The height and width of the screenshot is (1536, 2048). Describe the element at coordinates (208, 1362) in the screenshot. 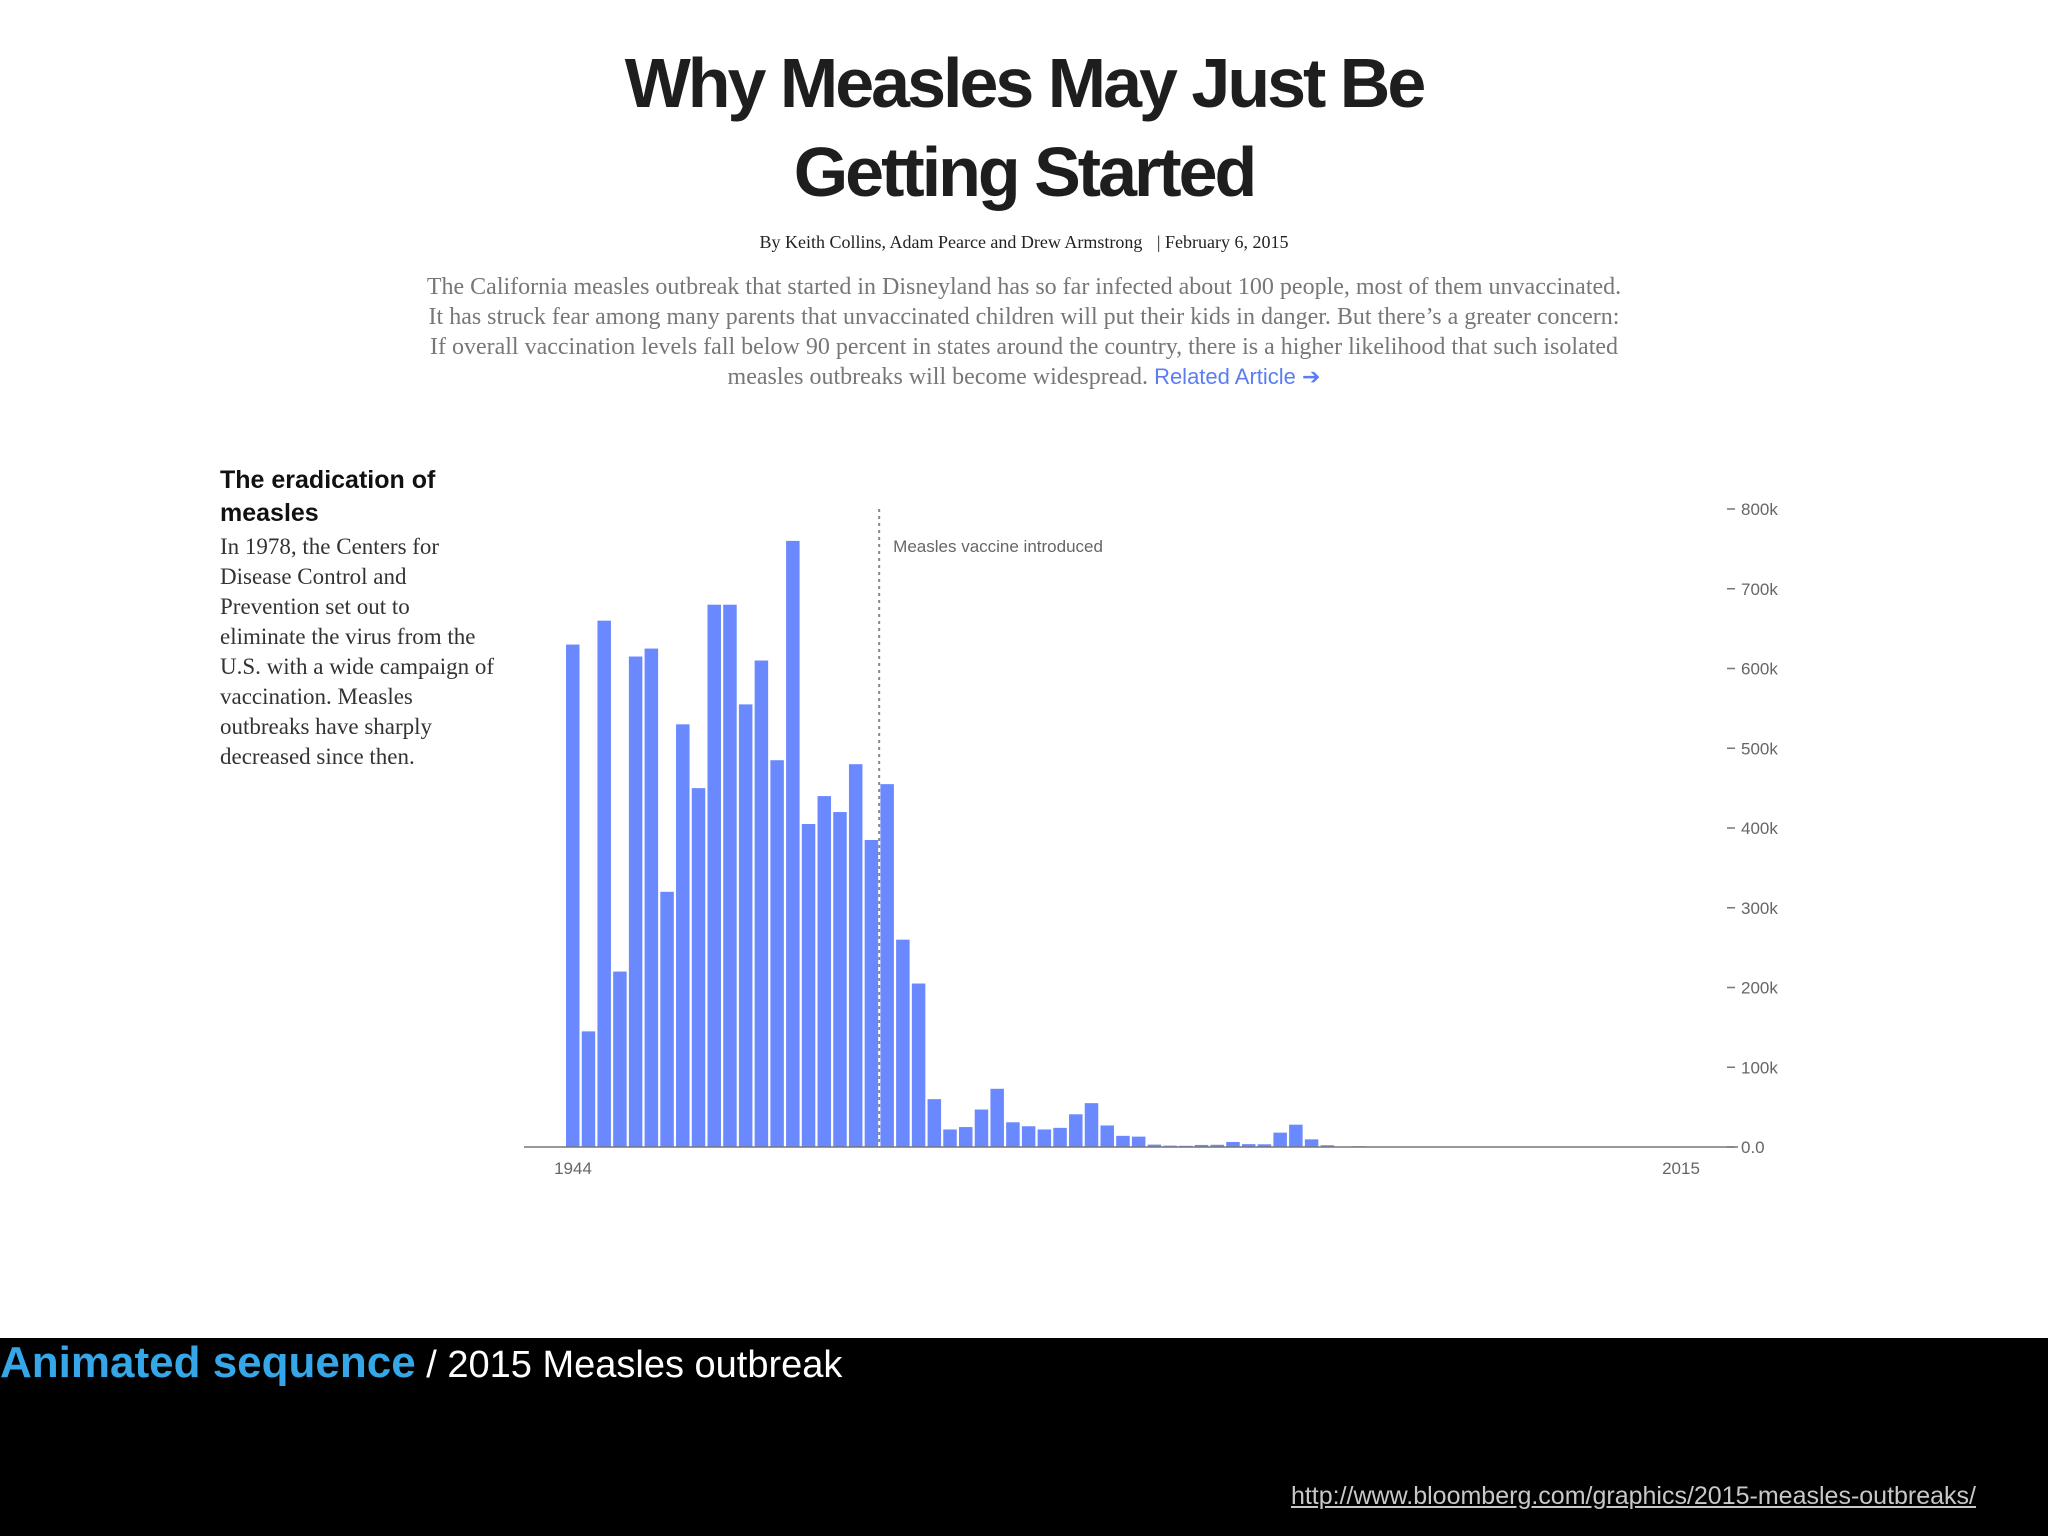

I see `footer-accent-text: Animated sequence` at that location.